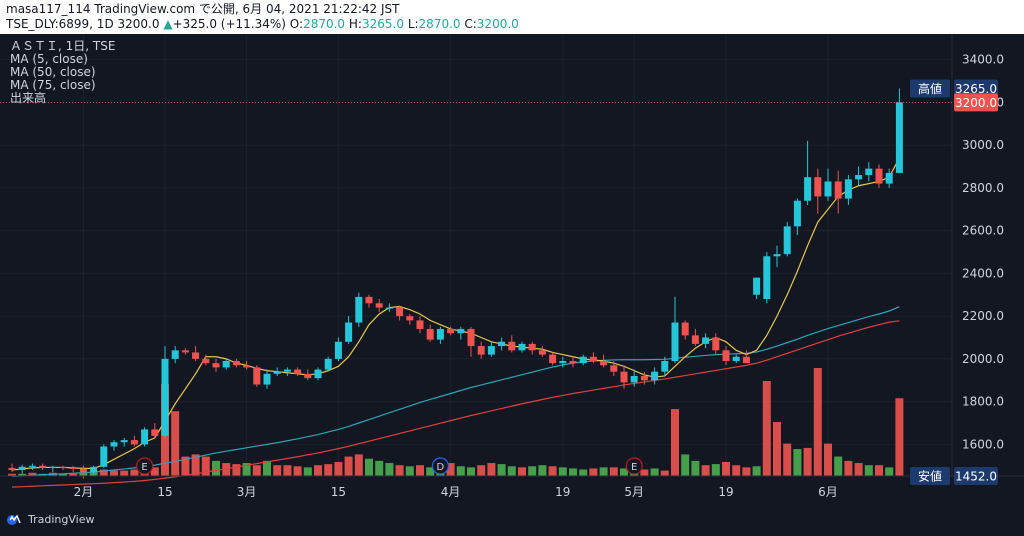 Image resolution: width=1024 pixels, height=536 pixels. What do you see at coordinates (247, 492) in the screenshot?
I see `time-tick-label: 3月` at bounding box center [247, 492].